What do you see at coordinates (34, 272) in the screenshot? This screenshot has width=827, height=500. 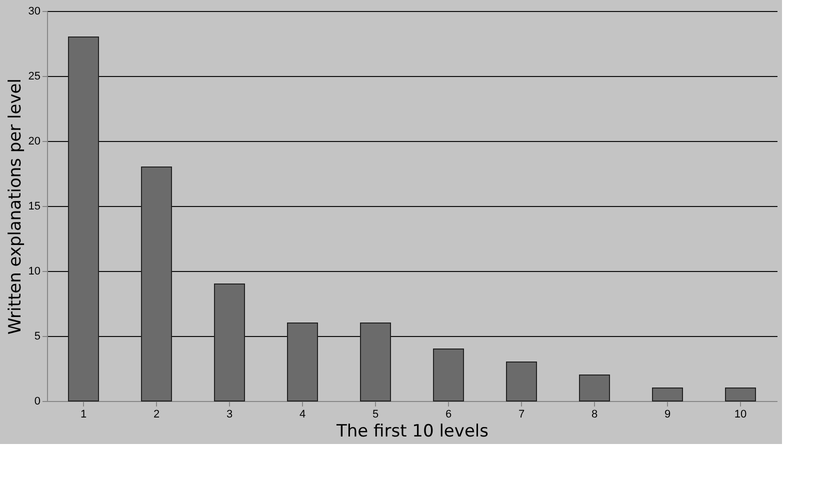 I see `y-tick-label: 10` at bounding box center [34, 272].